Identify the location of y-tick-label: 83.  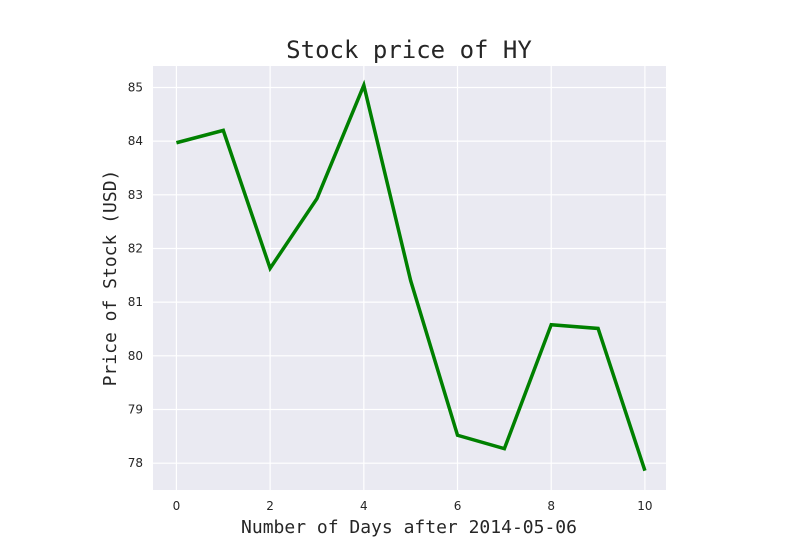
(135, 195).